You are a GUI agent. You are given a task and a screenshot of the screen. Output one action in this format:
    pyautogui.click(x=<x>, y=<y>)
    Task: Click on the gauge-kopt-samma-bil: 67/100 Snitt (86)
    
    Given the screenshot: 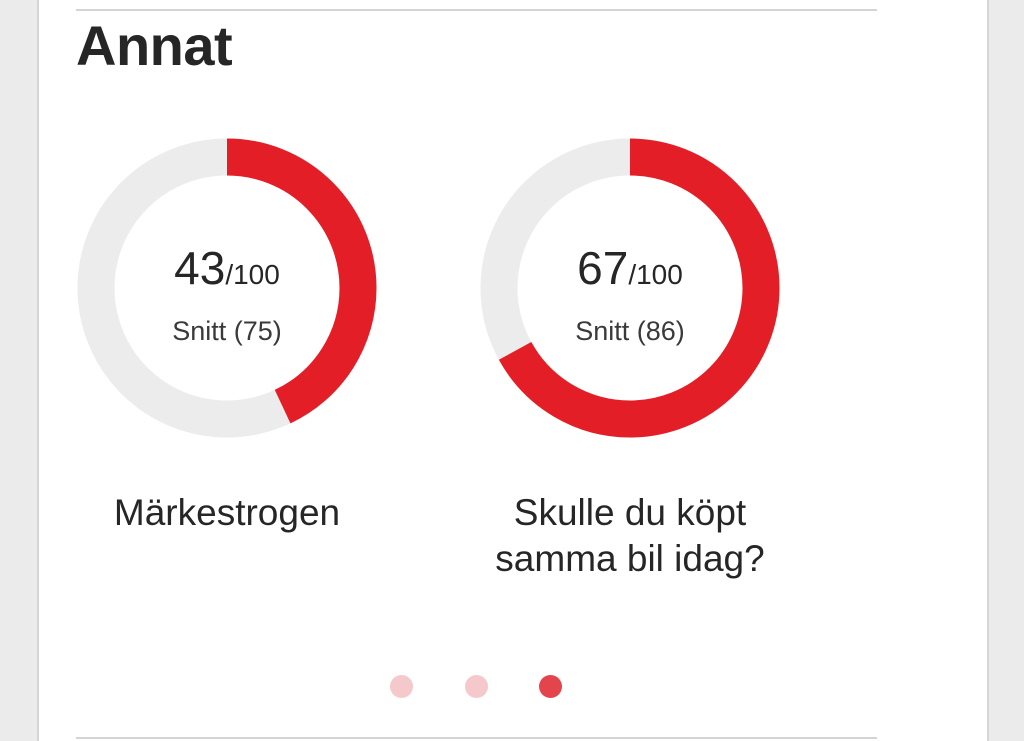 What is the action you would take?
    pyautogui.click(x=630, y=288)
    